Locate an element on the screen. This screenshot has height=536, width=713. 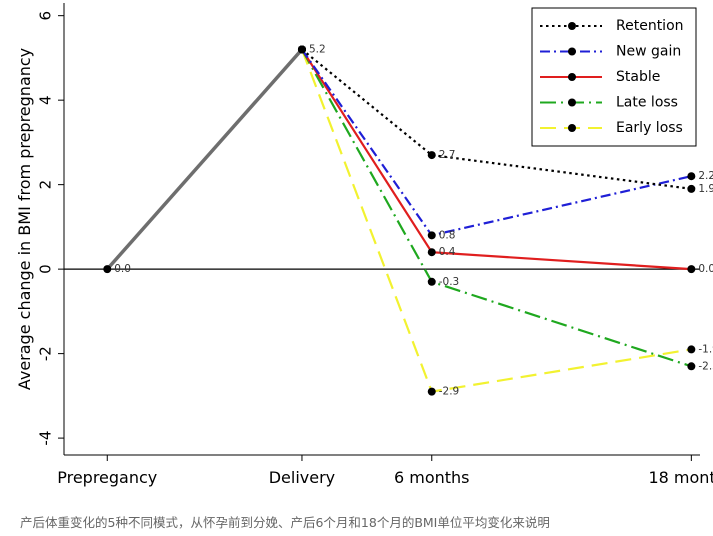
data-label: 0.4 is located at coordinates (447, 252).